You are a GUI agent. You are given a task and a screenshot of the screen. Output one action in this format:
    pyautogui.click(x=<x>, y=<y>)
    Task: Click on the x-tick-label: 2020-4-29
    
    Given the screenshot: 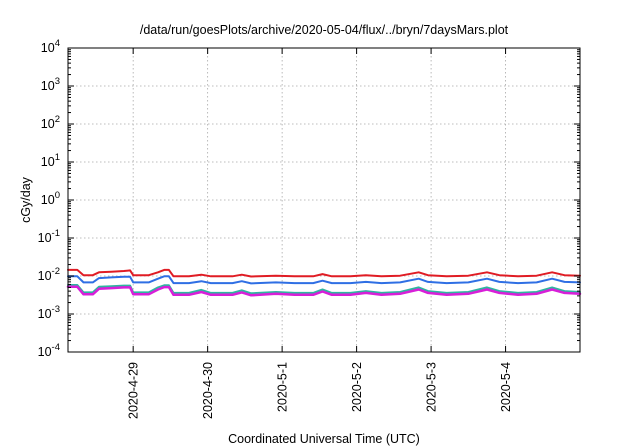 What is the action you would take?
    pyautogui.click(x=134, y=390)
    